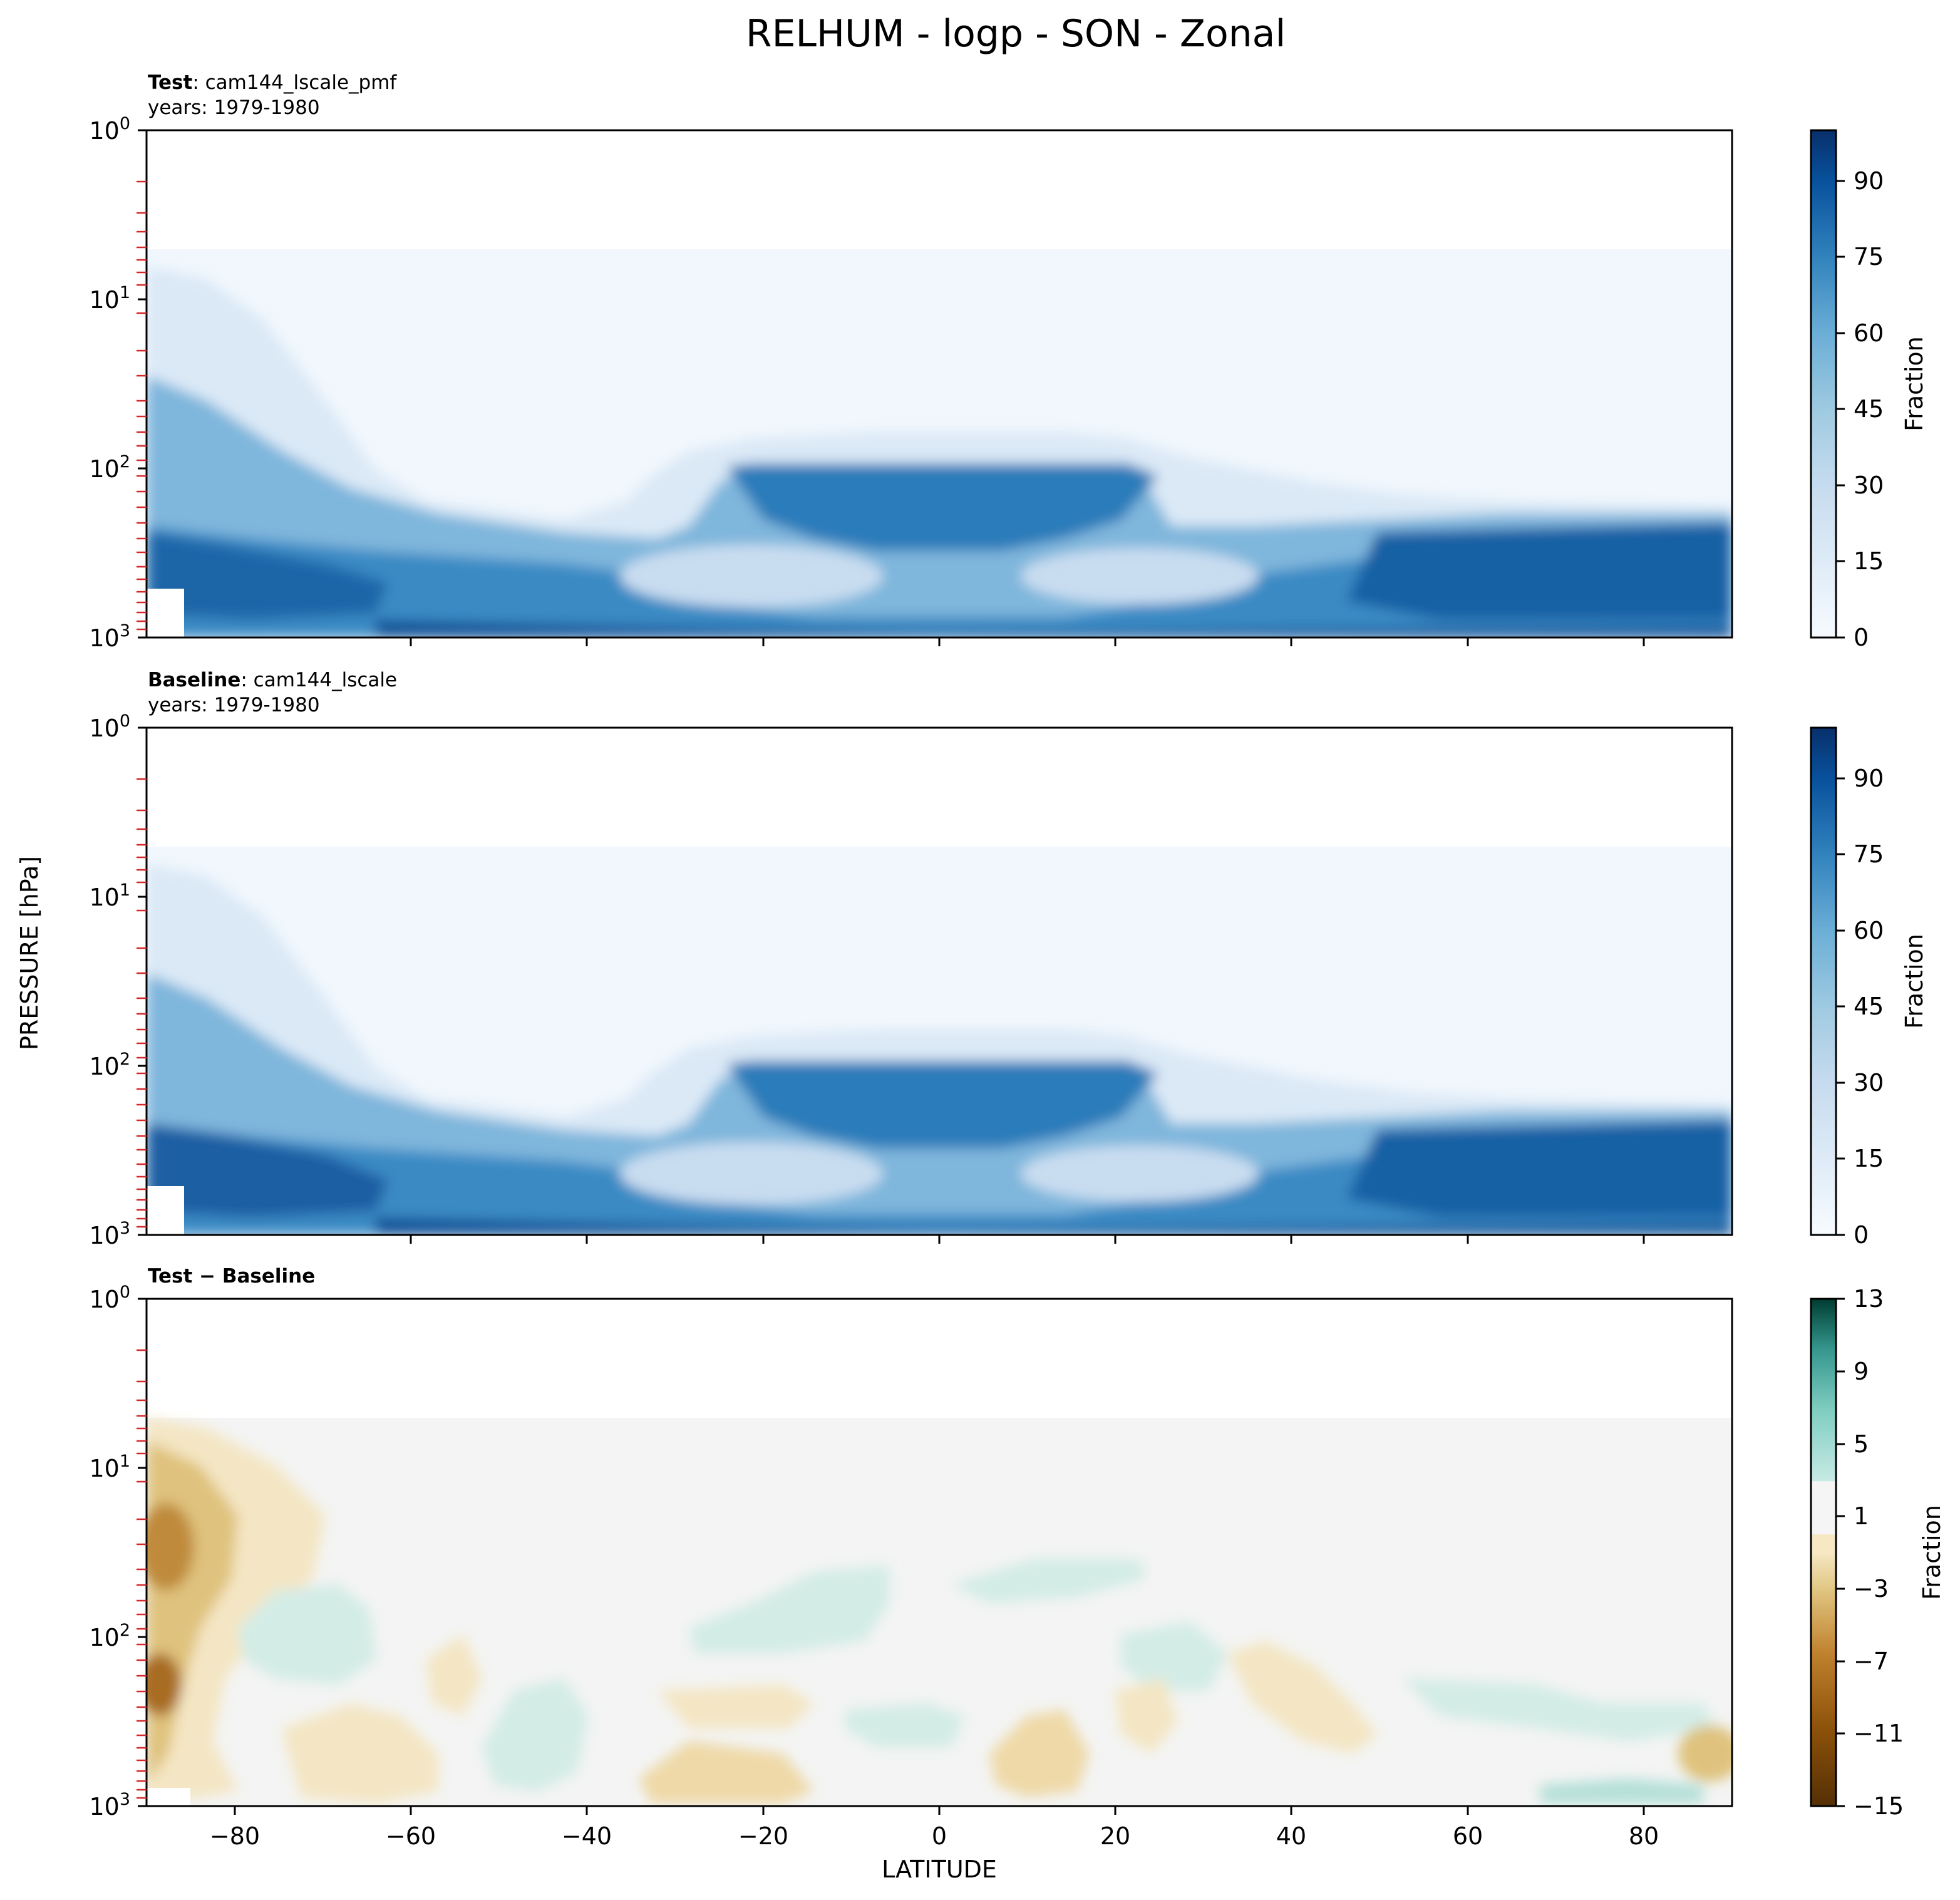 The height and width of the screenshot is (1900, 1960). I want to click on panel-diff-moist-patch-arctic-surface, so click(1621, 1791).